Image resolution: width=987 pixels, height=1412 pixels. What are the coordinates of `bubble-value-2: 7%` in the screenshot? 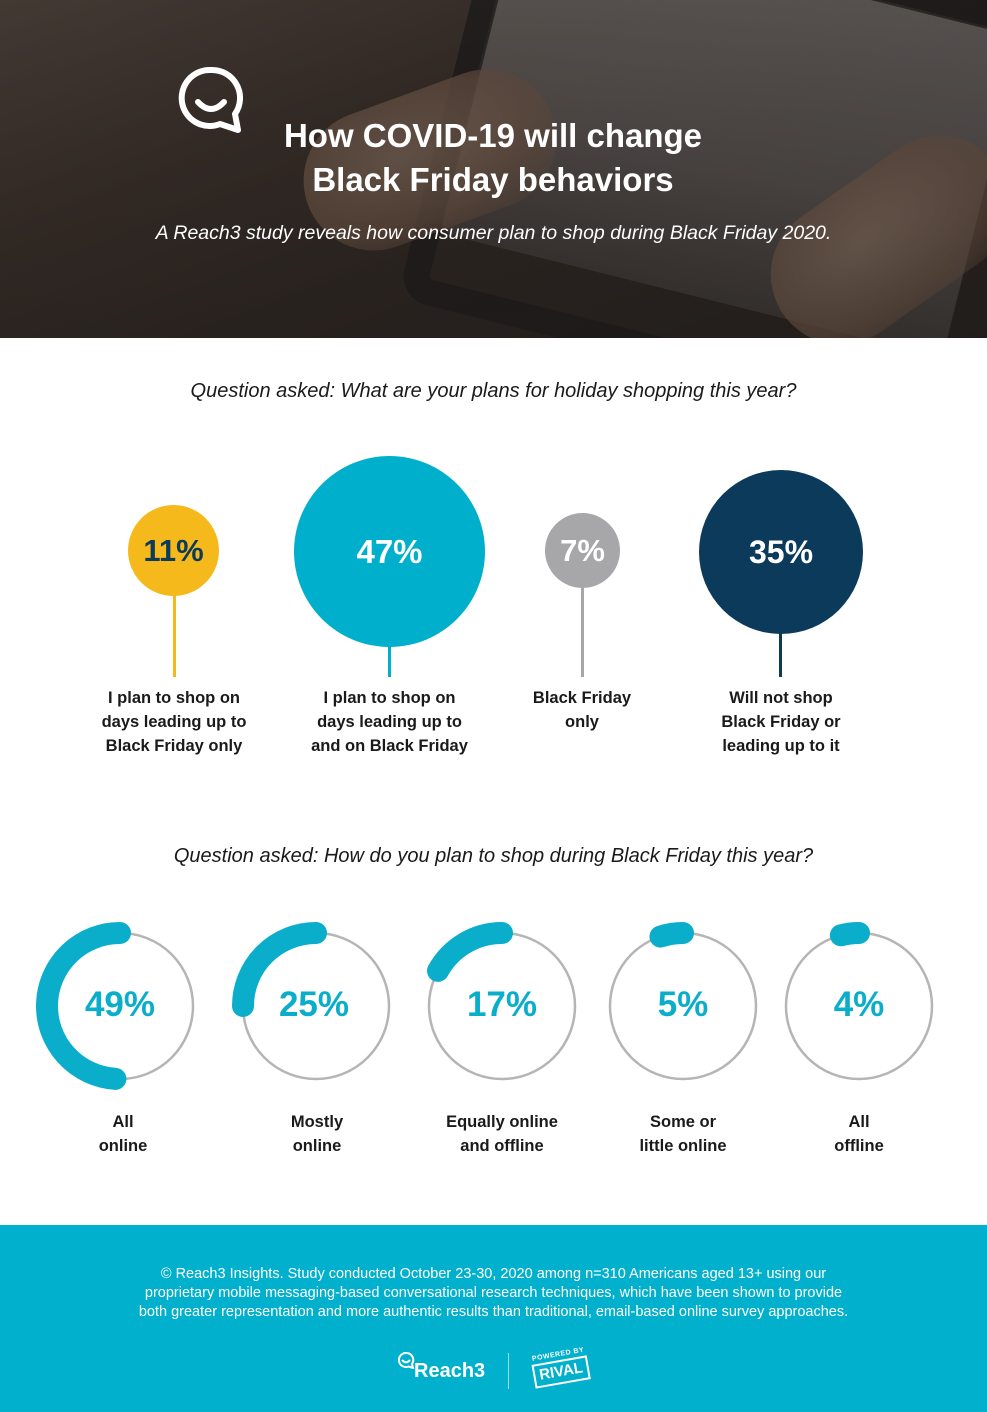 It's located at (582, 550).